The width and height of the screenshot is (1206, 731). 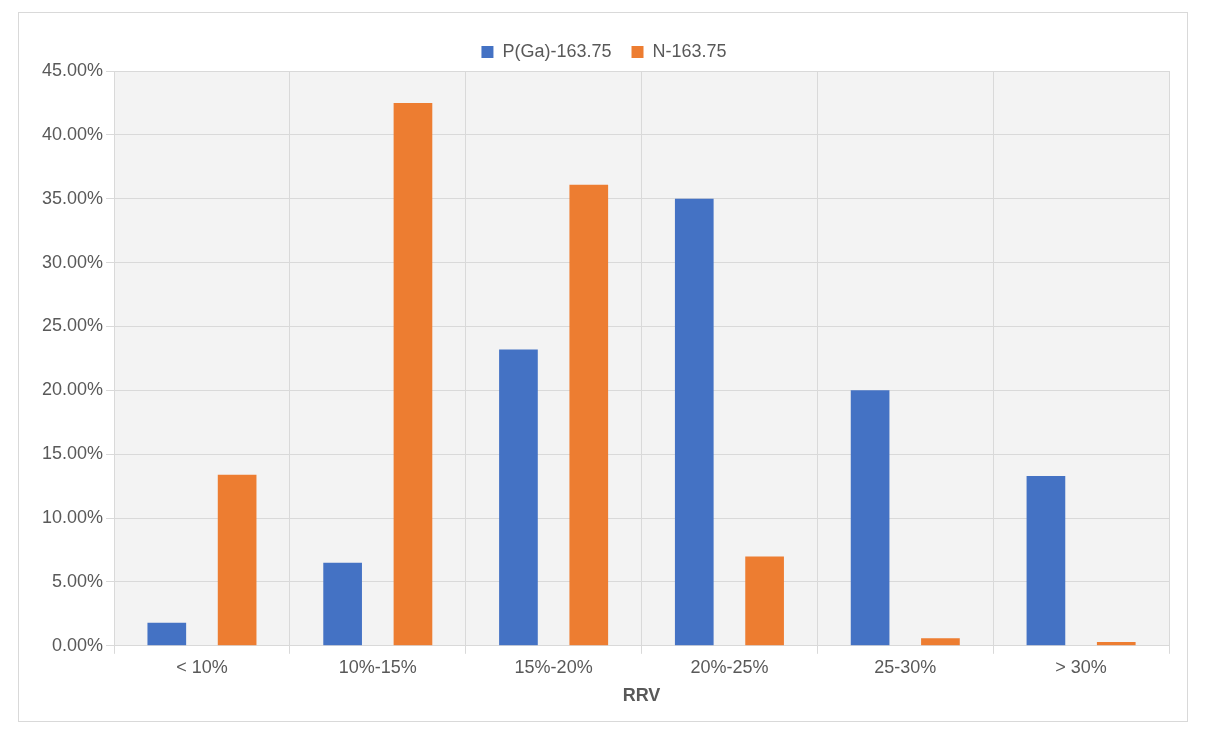 What do you see at coordinates (72, 453) in the screenshot?
I see `y-tick-label: 15.00%` at bounding box center [72, 453].